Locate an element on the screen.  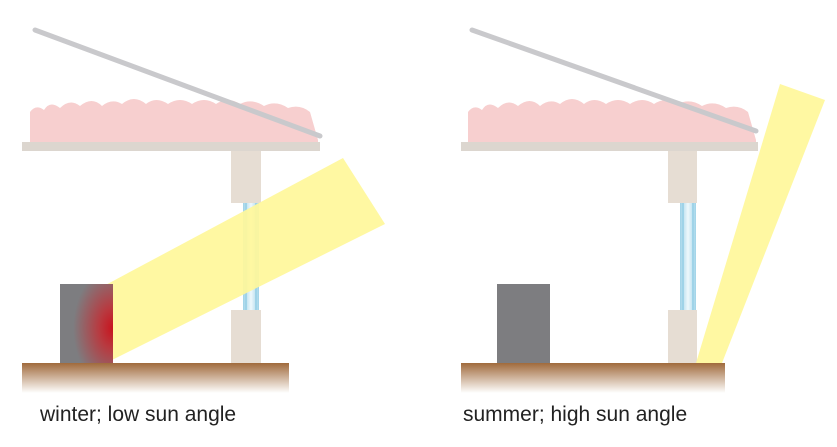
caption-summer: summer; high sun angle is located at coordinates (575, 414).